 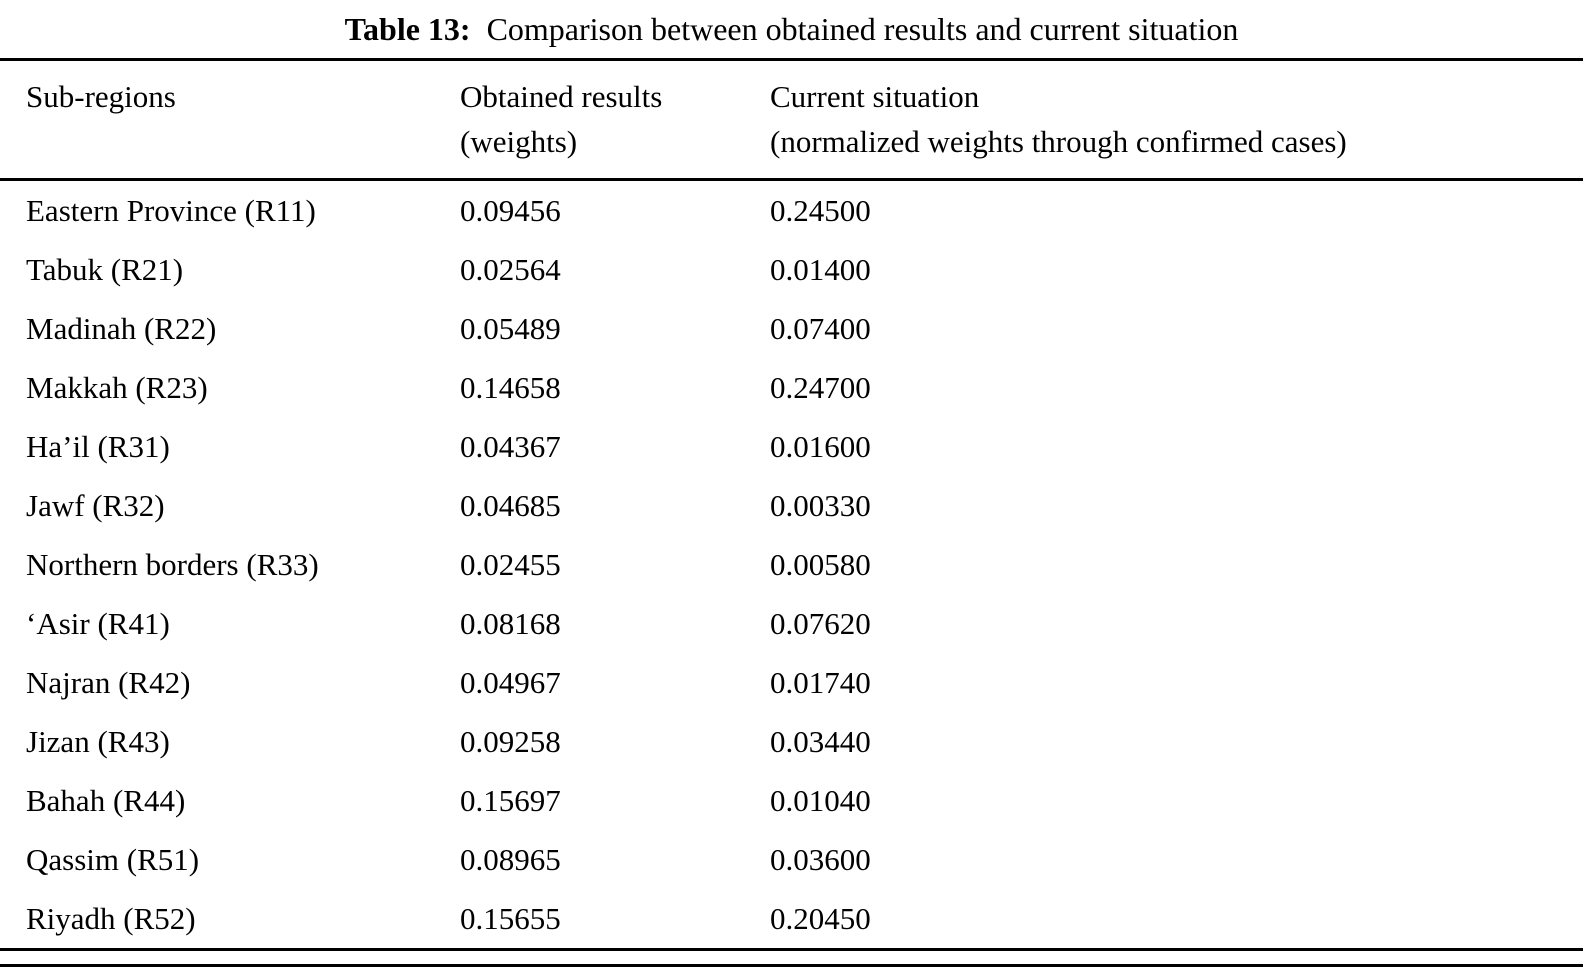 What do you see at coordinates (820, 741) in the screenshot?
I see `current-cell: 0.03440` at bounding box center [820, 741].